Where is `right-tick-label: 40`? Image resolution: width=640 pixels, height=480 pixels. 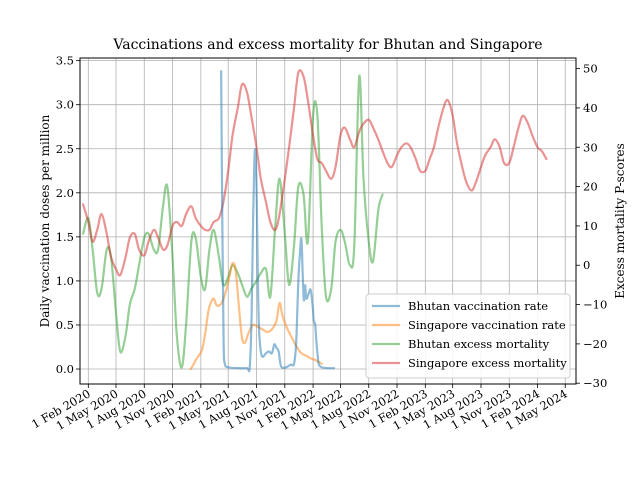 right-tick-label: 40 is located at coordinates (590, 108).